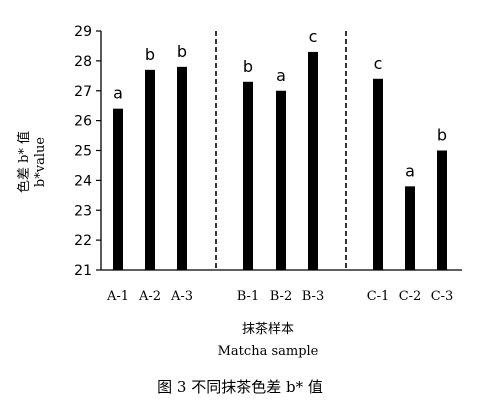 This screenshot has height=412, width=481. Describe the element at coordinates (149, 296) in the screenshot. I see `x-tick-label: A-2` at that location.